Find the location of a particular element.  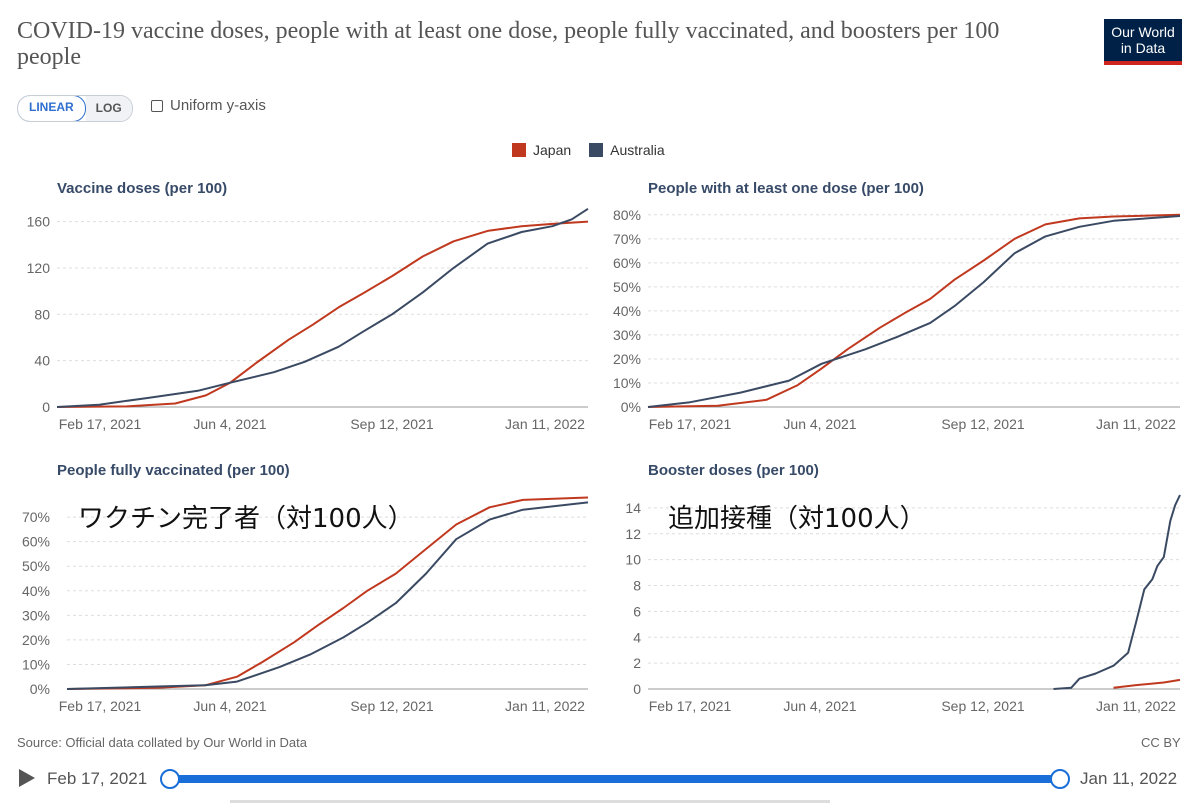

y-tick-label: 2 is located at coordinates (637, 663).